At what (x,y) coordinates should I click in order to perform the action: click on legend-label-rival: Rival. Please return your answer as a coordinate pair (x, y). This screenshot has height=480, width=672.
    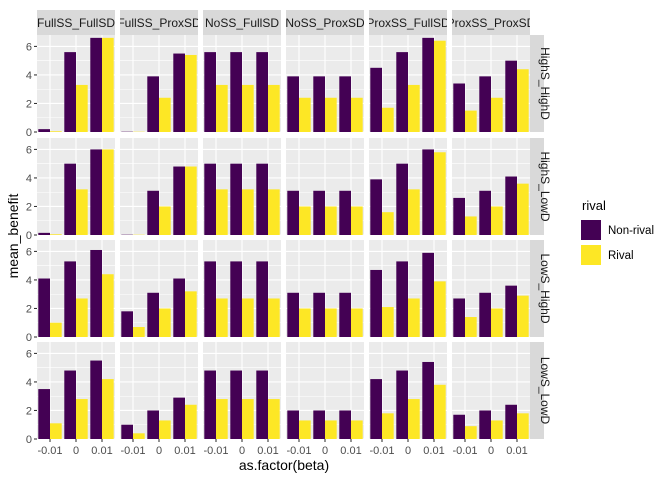
    Looking at the image, I should click on (621, 256).